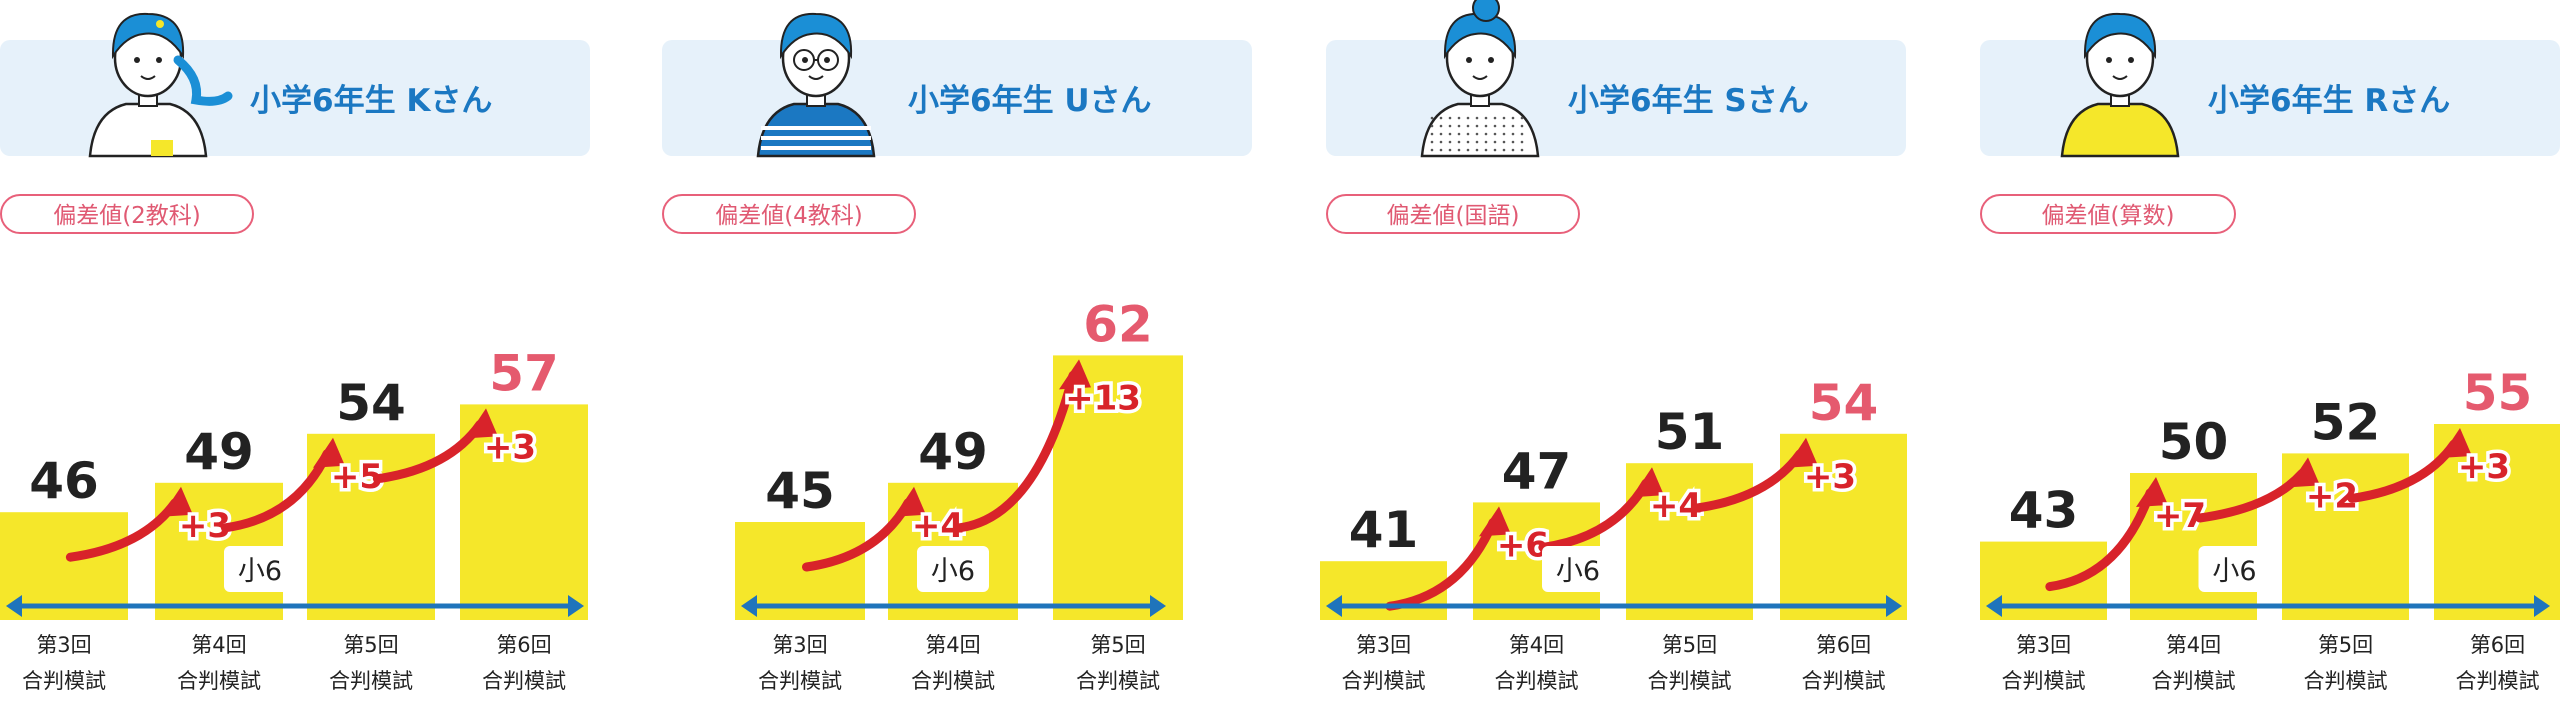 This screenshot has height=704, width=2560. I want to click on gain-label: +13, so click(1103, 398).